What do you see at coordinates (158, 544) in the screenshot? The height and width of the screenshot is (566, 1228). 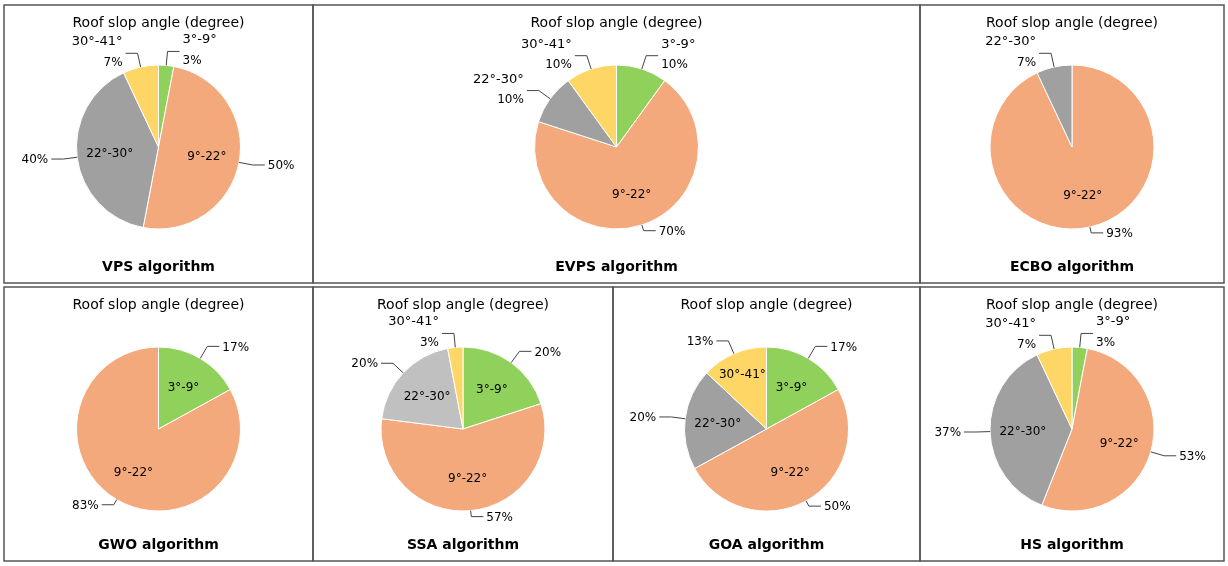 I see `text: GWO algorithm` at bounding box center [158, 544].